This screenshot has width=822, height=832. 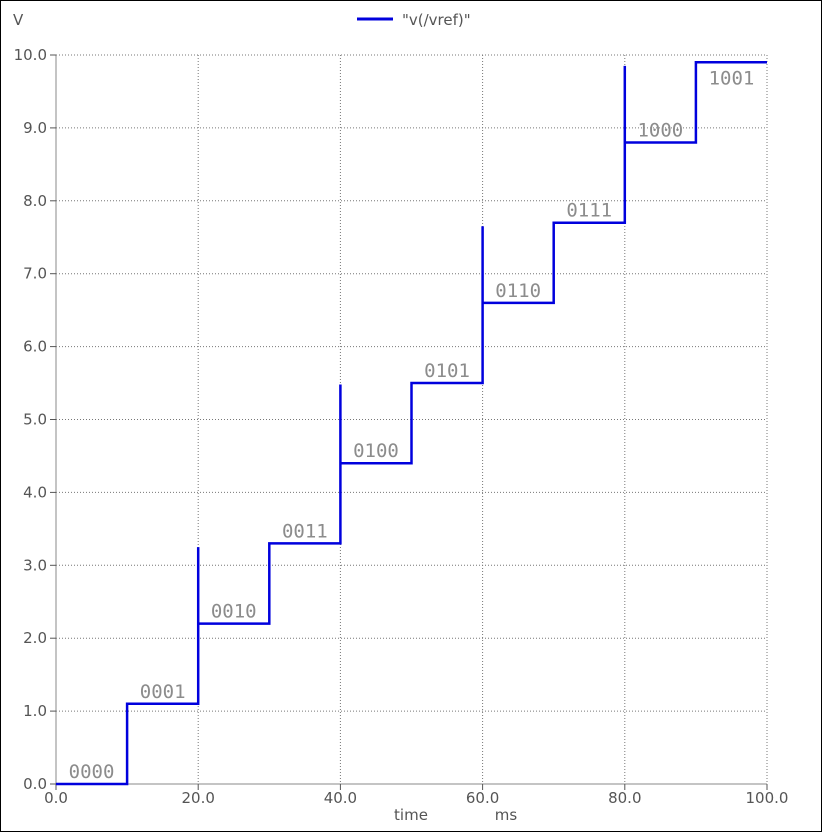 What do you see at coordinates (92, 772) in the screenshot?
I see `step-code-label: 0000` at bounding box center [92, 772].